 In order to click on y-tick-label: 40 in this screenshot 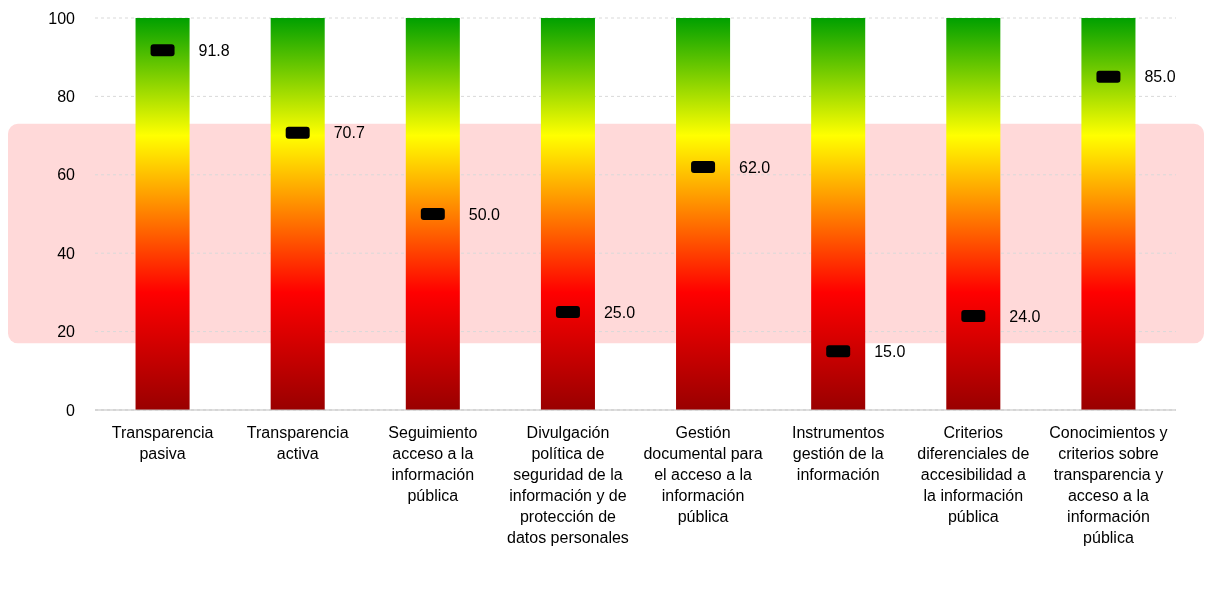, I will do `click(66, 253)`.